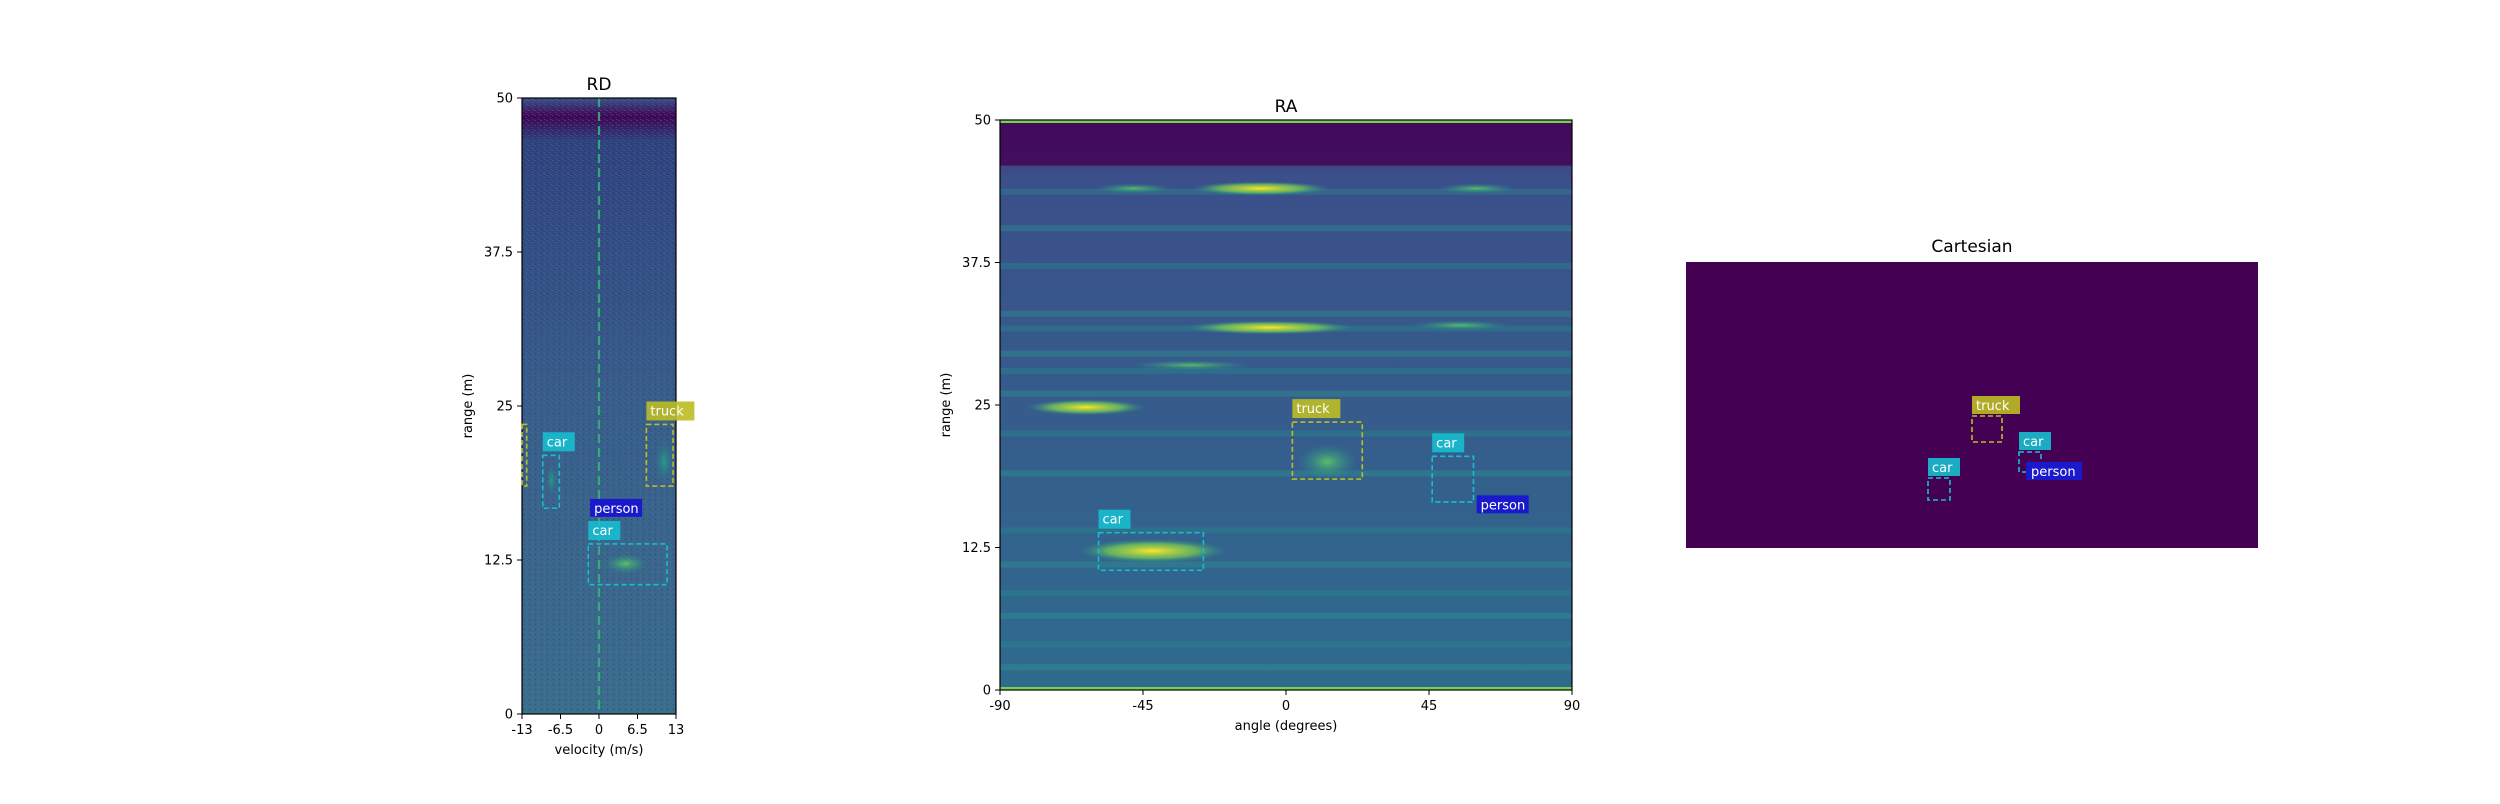 This screenshot has width=2500, height=804. Describe the element at coordinates (498, 253) in the screenshot. I see `rd-ytick-label: 37.5` at that location.